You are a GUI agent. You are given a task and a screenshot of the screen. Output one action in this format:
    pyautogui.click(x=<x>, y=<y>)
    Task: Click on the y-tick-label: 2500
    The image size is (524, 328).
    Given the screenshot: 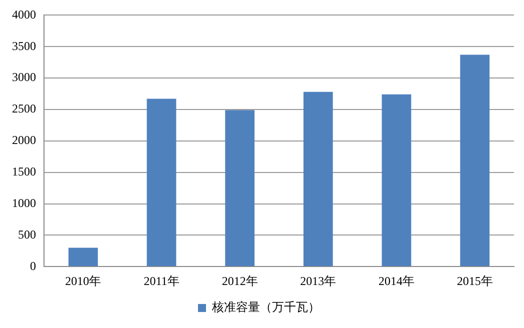 What is the action you would take?
    pyautogui.click(x=24, y=109)
    